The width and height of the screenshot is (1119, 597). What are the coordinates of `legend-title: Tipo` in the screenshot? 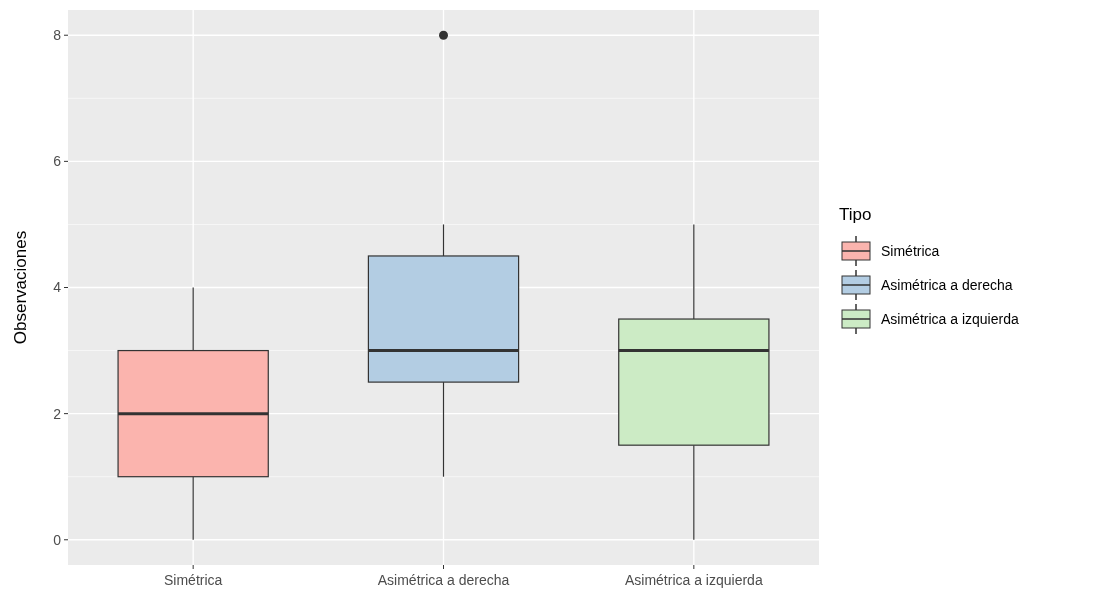 It's located at (855, 214).